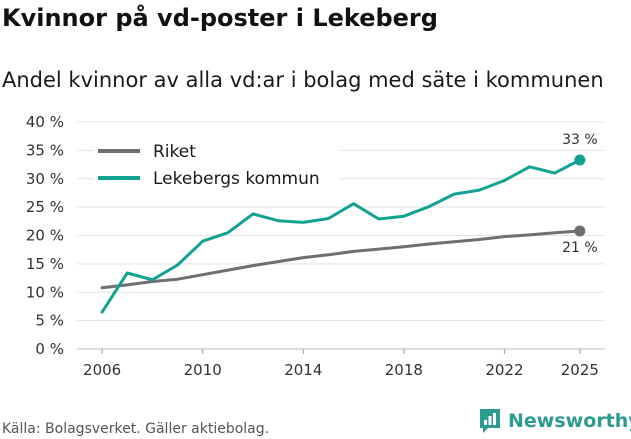 The image size is (631, 439). I want to click on y-tick-label: 15 %, so click(45, 264).